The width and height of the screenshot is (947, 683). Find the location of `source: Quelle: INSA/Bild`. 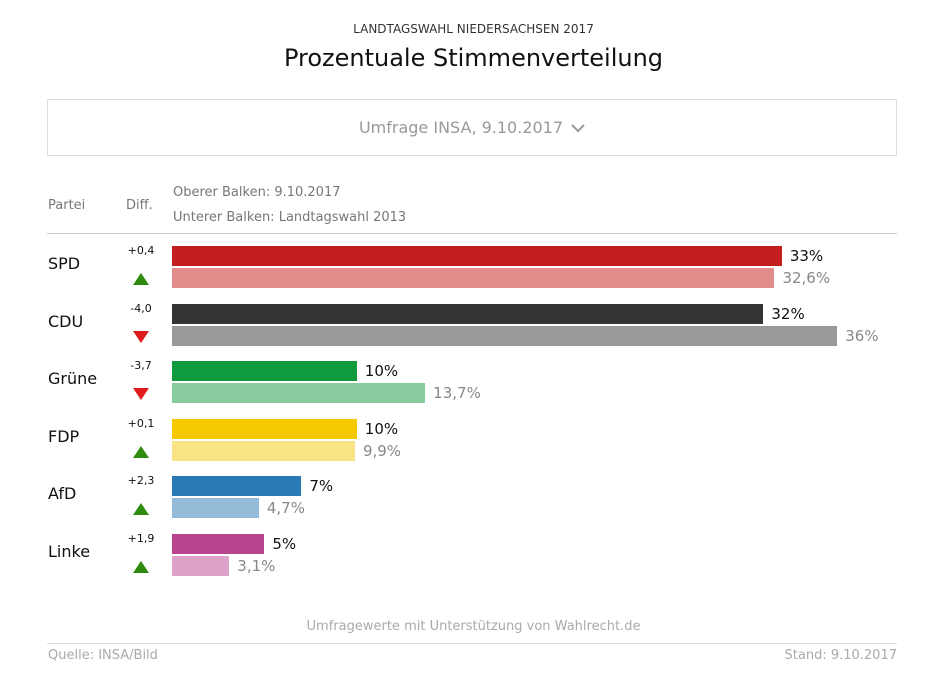

source: Quelle: INSA/Bild is located at coordinates (103, 655).